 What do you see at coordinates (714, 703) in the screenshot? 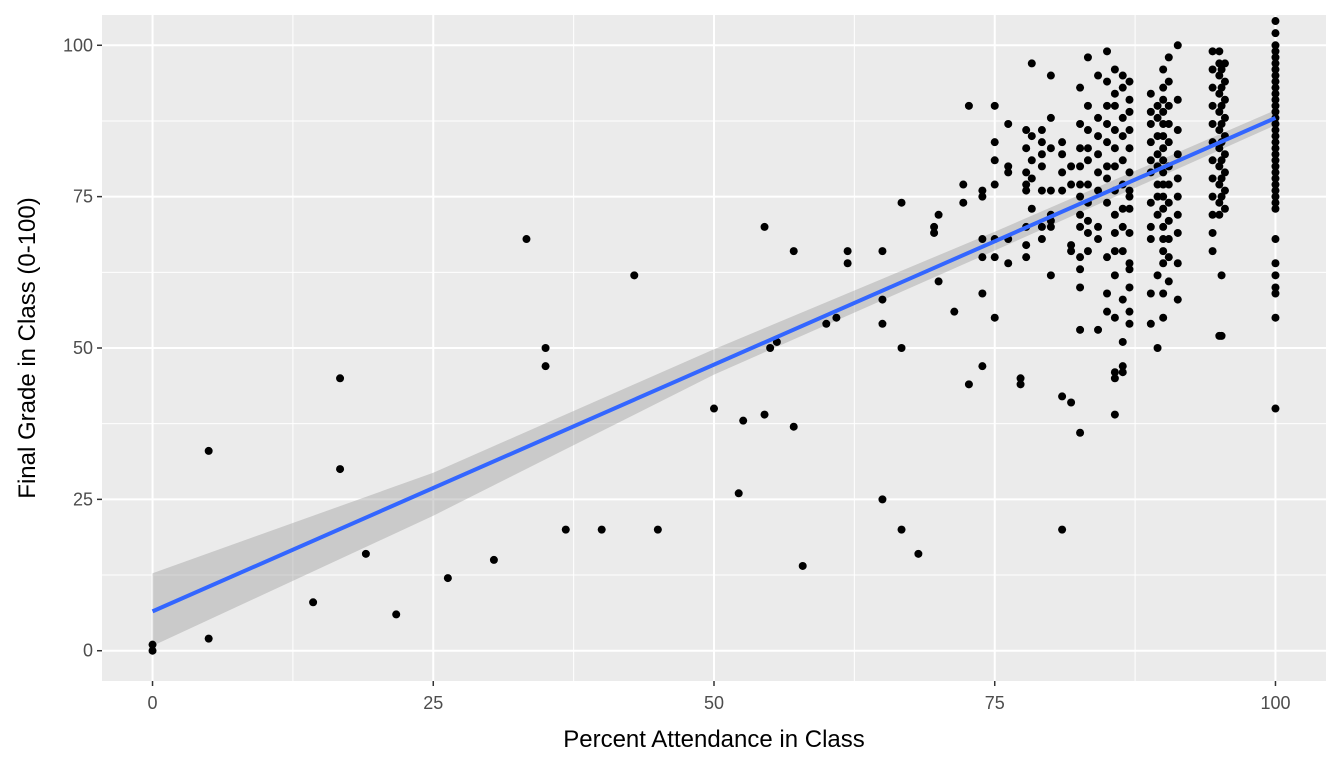
I see `x-tick-label: 50` at bounding box center [714, 703].